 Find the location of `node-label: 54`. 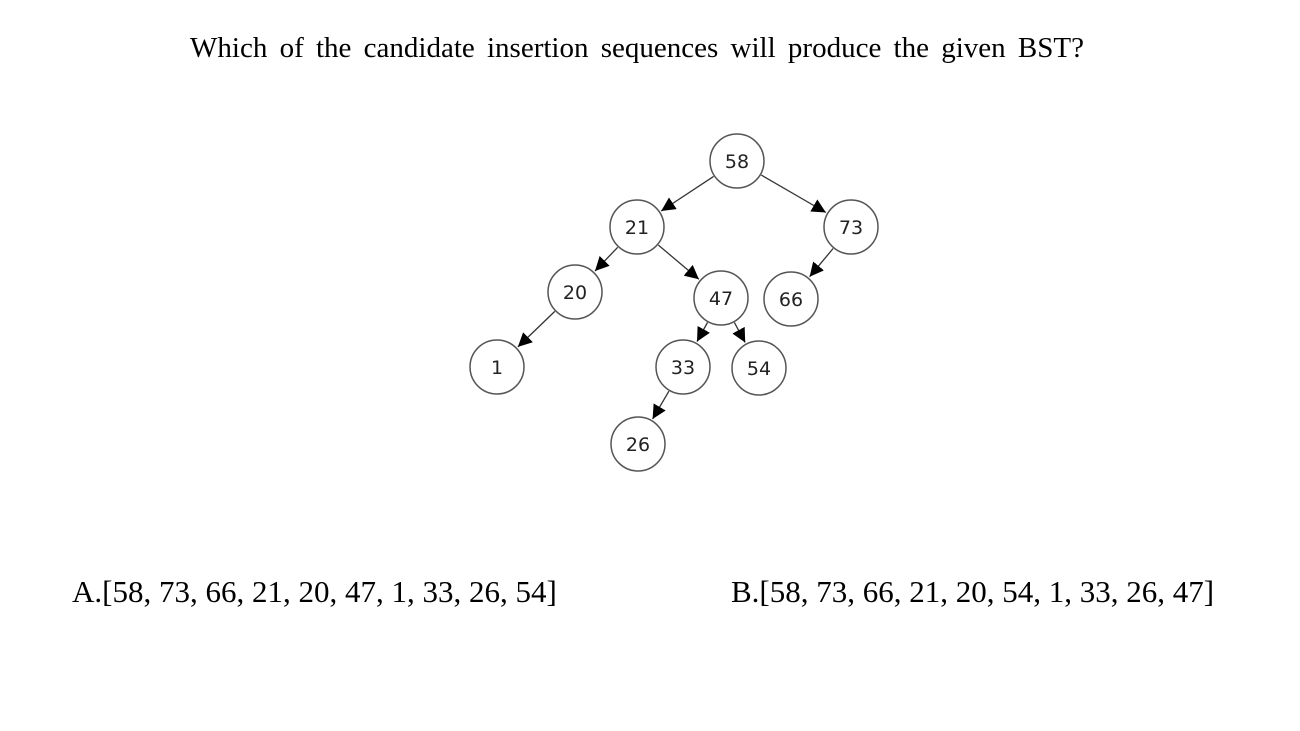

node-label: 54 is located at coordinates (759, 369).